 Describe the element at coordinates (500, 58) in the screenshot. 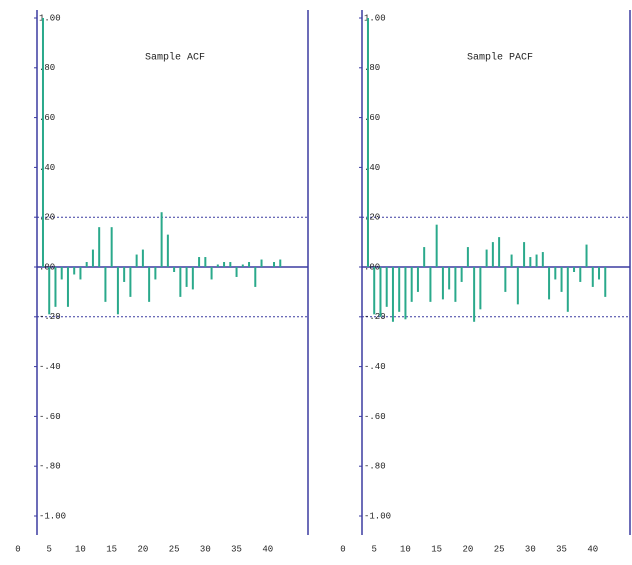

I see `chart-title: Sample PACF` at that location.